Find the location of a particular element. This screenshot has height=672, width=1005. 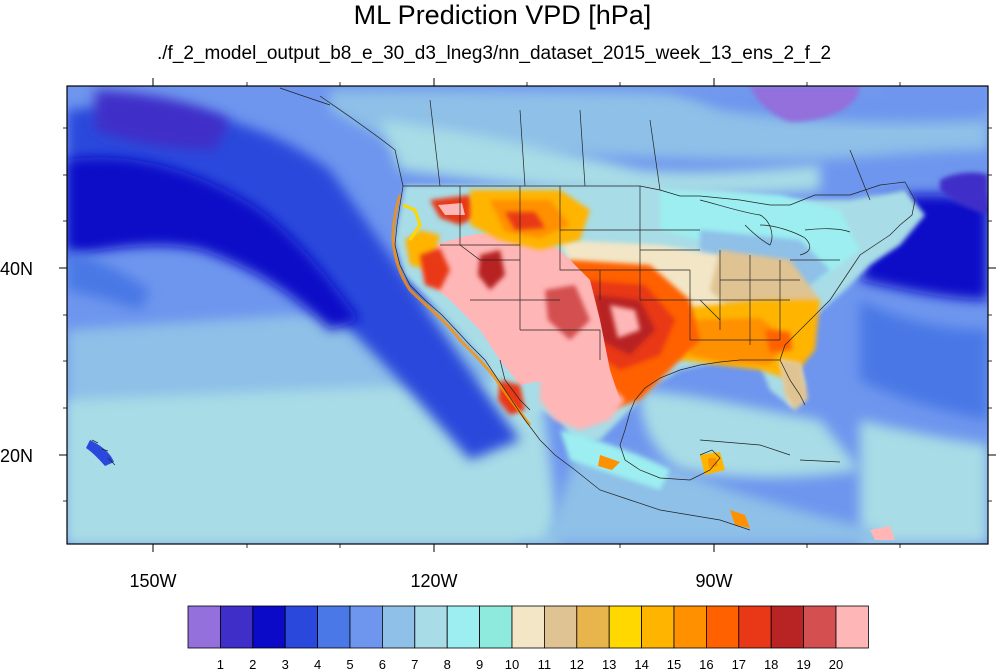

colorbar-label: 18 is located at coordinates (771, 664).